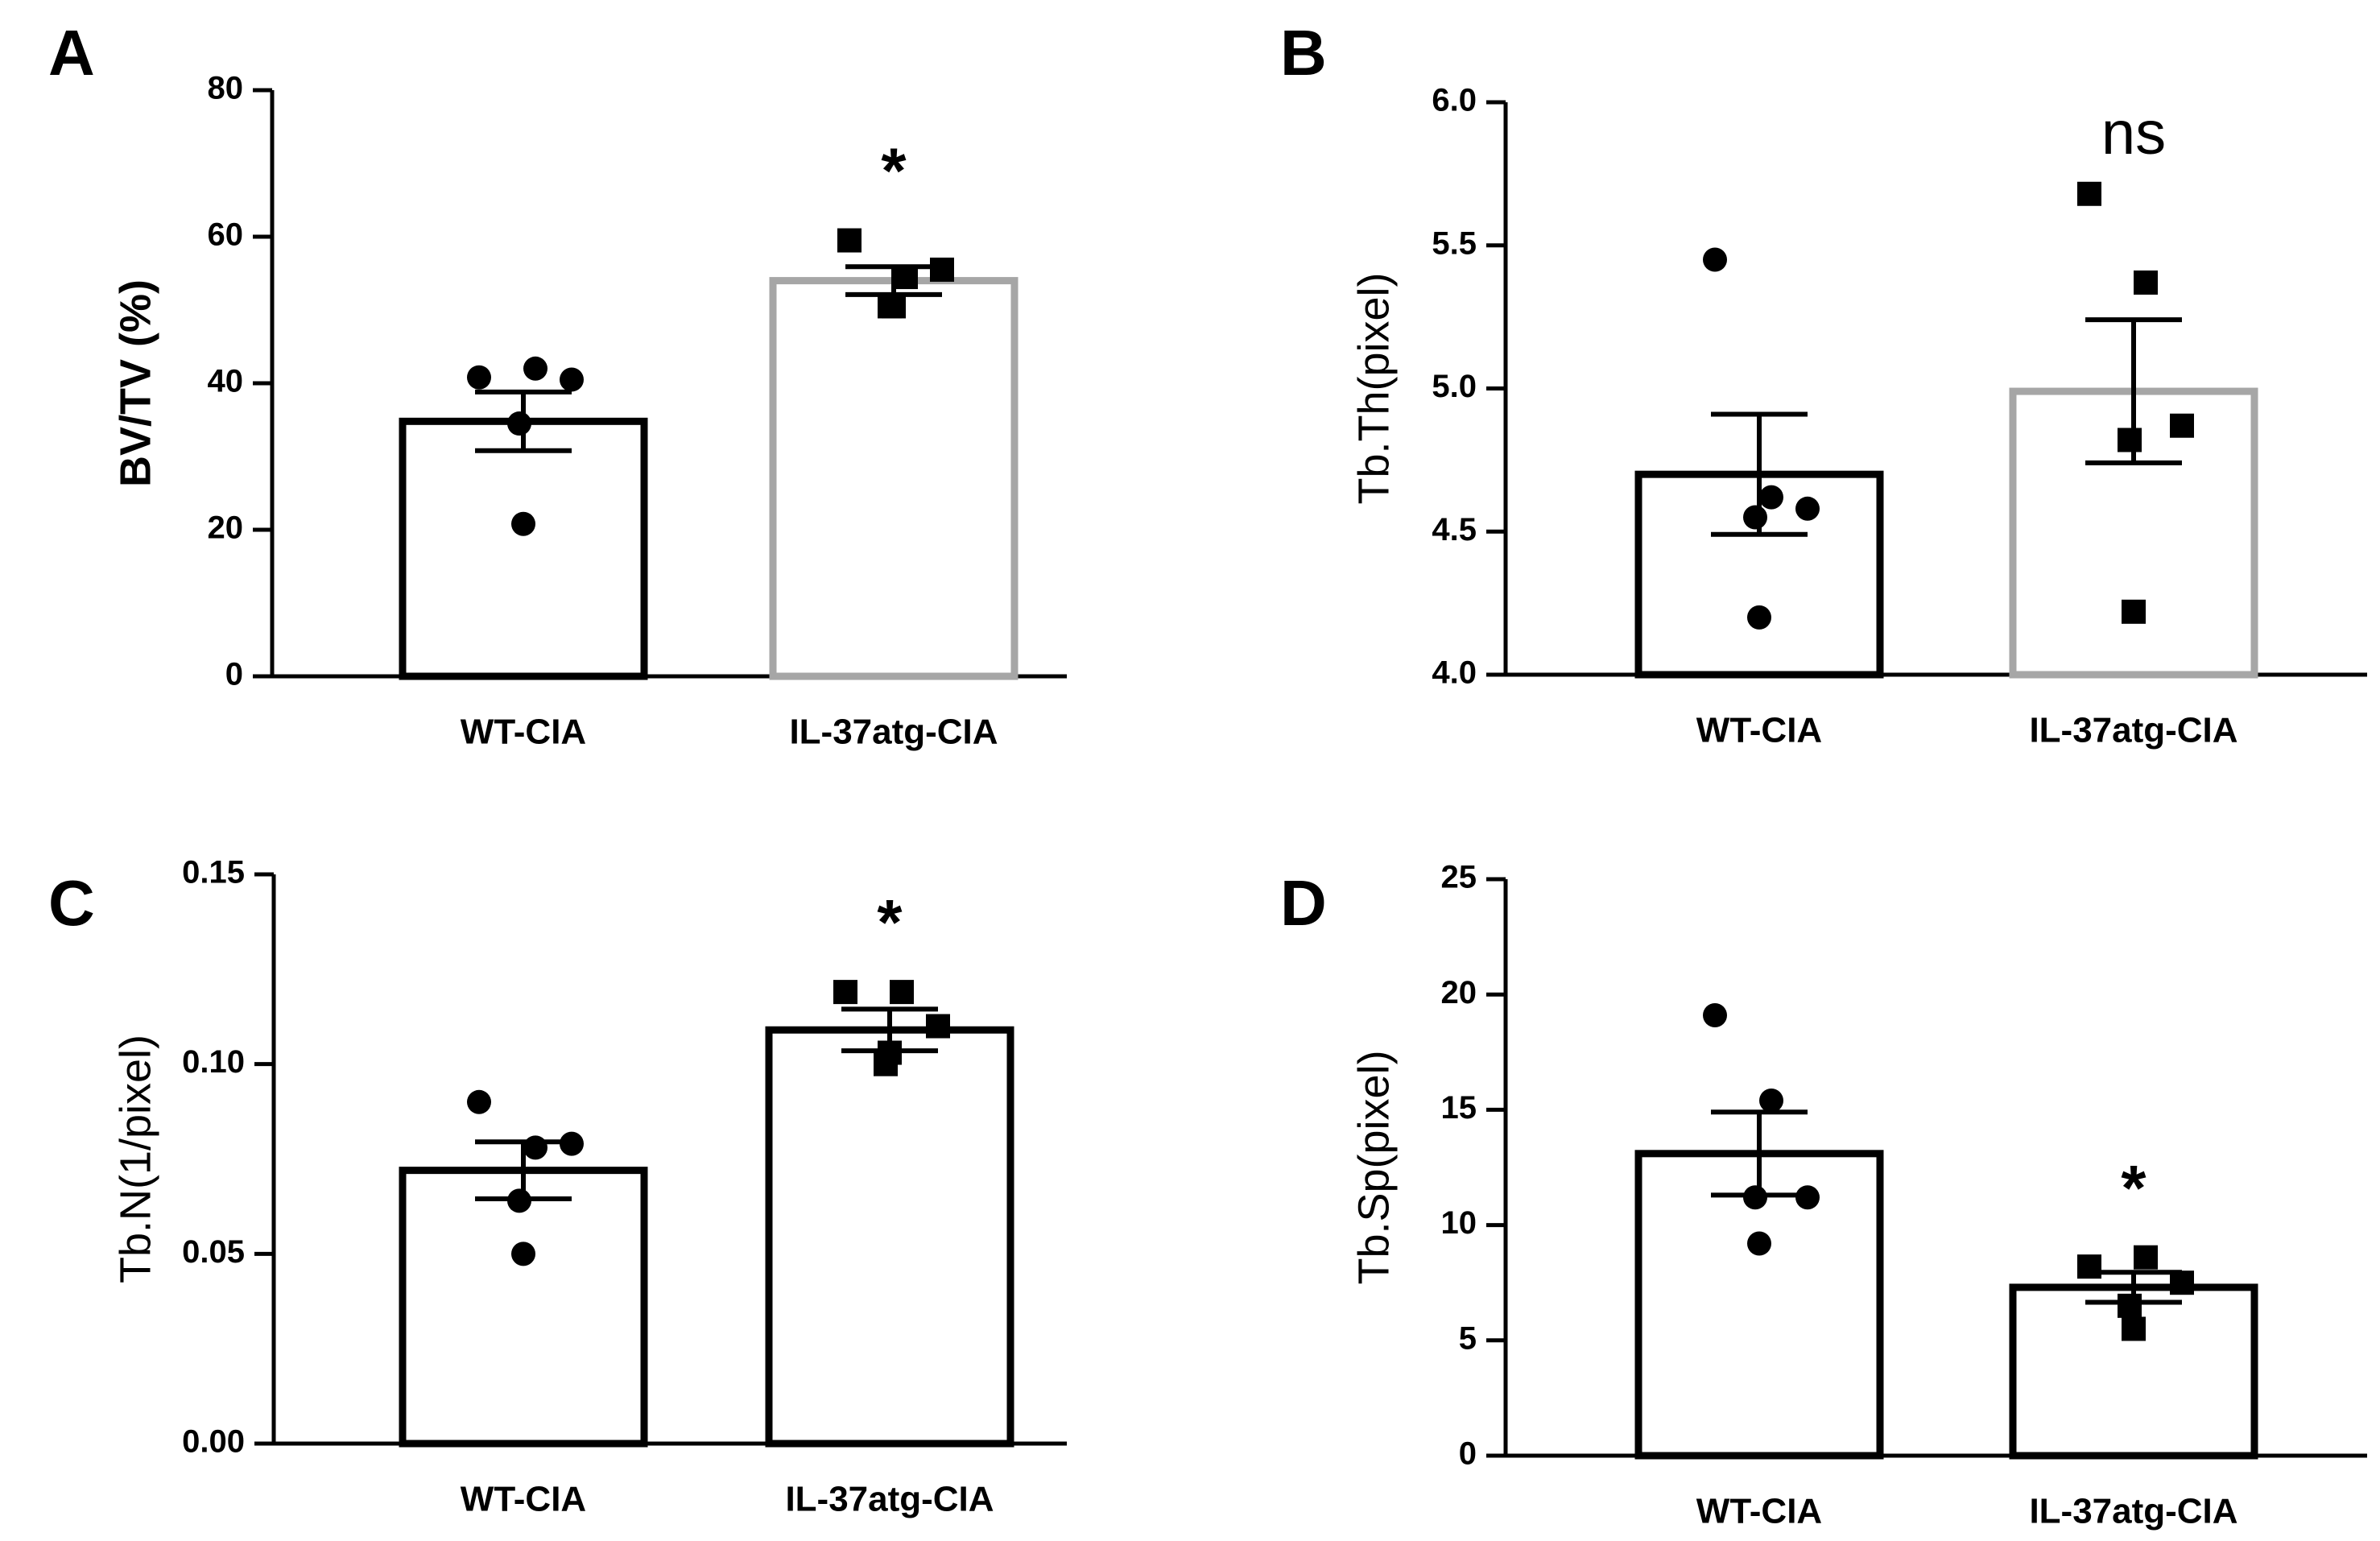 The height and width of the screenshot is (1541, 2380). Describe the element at coordinates (1303, 903) in the screenshot. I see `panel-letter: D` at that location.